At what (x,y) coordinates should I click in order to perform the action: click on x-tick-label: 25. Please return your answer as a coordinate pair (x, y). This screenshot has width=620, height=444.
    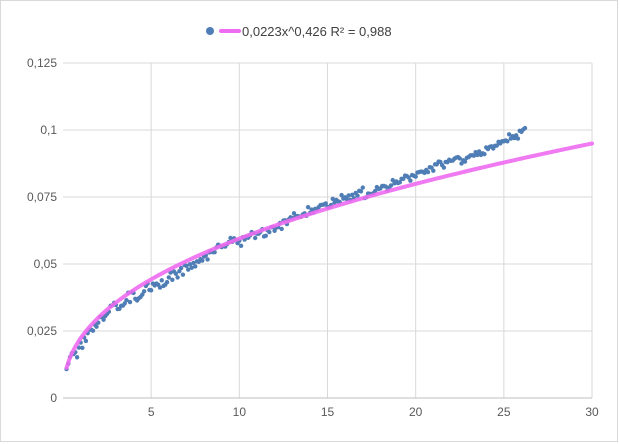
    Looking at the image, I should click on (504, 412).